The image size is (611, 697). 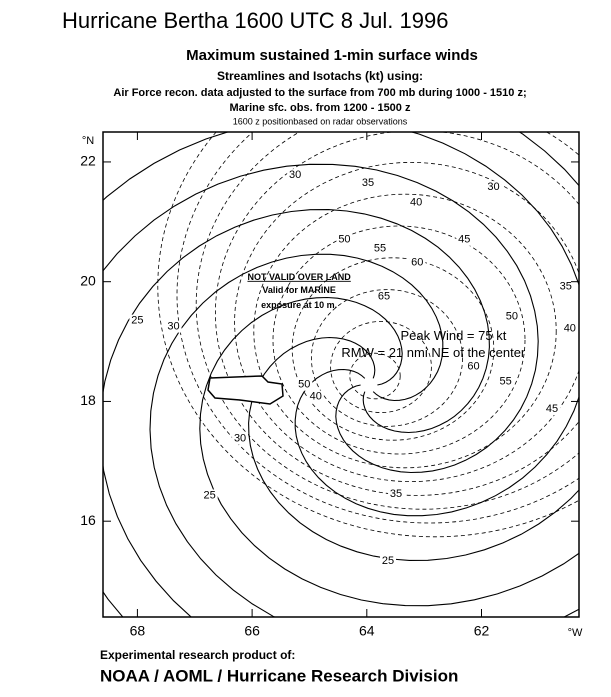 What do you see at coordinates (255, 20) in the screenshot?
I see `title: Hurricane Bertha 1600 UTC 8 Jul. 1996` at bounding box center [255, 20].